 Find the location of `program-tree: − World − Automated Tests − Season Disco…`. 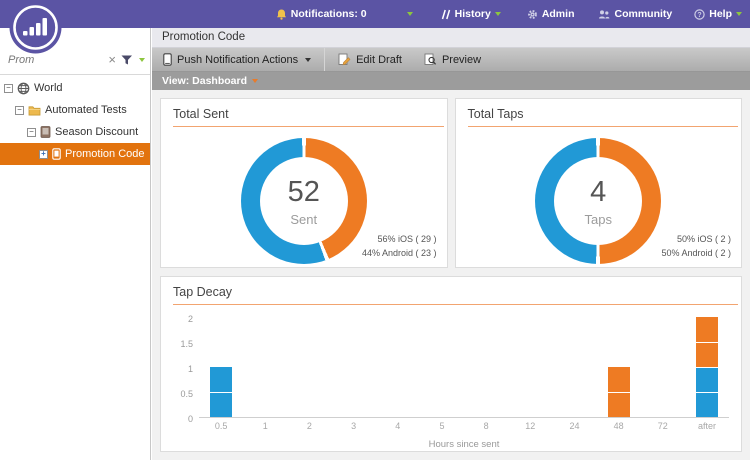

program-tree: − World − Automated Tests − Season Disco… is located at coordinates (75, 121).